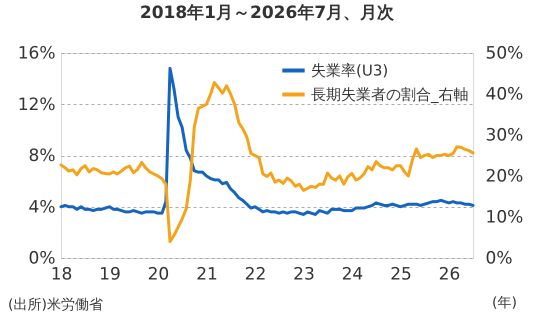  Describe the element at coordinates (449, 274) in the screenshot. I see `x-tick-label: 26` at that location.